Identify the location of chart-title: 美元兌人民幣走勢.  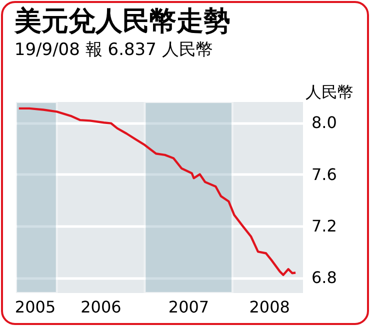
(121, 21).